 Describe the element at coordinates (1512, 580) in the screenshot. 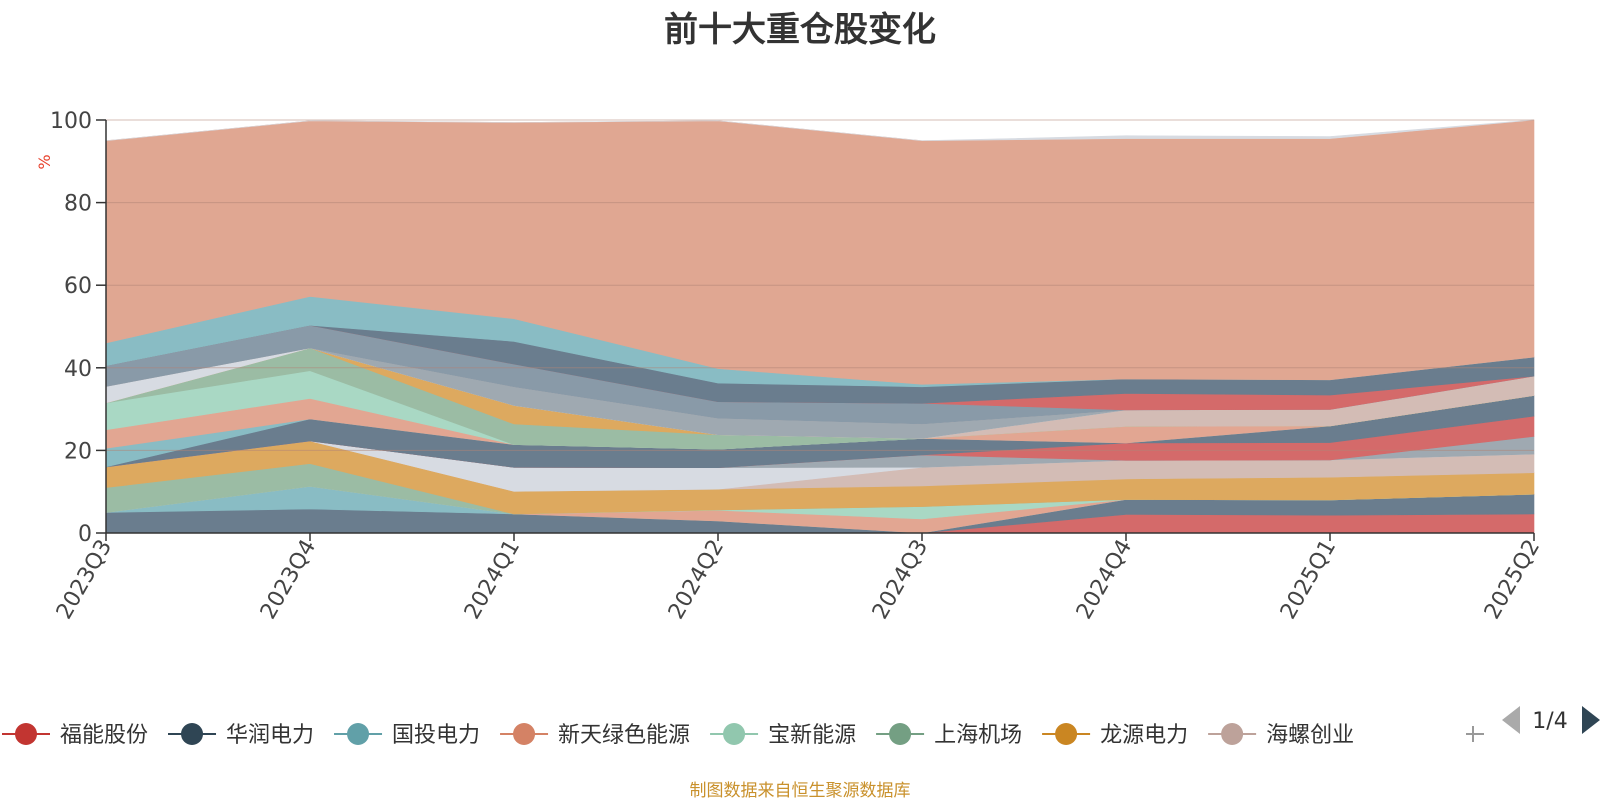

I see `x-tick-label-8: 2025Q2` at that location.